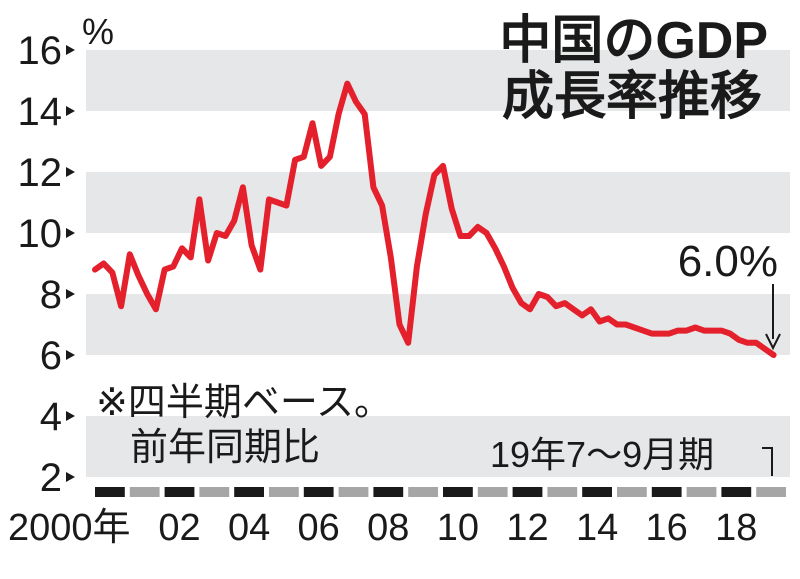 Image resolution: width=800 pixels, height=579 pixels. I want to click on x-tick-label: 04, so click(249, 528).